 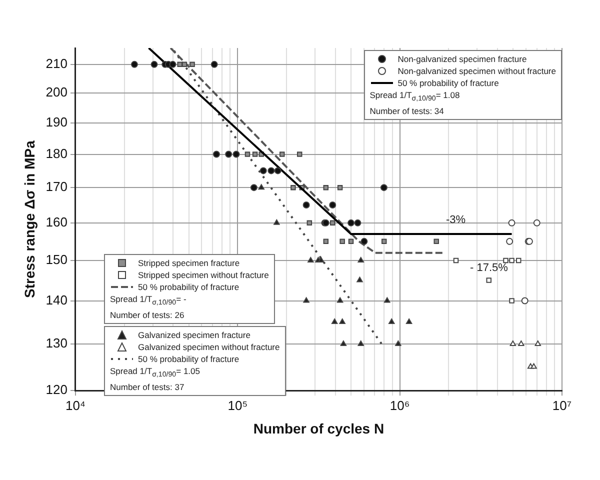 I want to click on y-tick-label: 130, so click(x=57, y=343).